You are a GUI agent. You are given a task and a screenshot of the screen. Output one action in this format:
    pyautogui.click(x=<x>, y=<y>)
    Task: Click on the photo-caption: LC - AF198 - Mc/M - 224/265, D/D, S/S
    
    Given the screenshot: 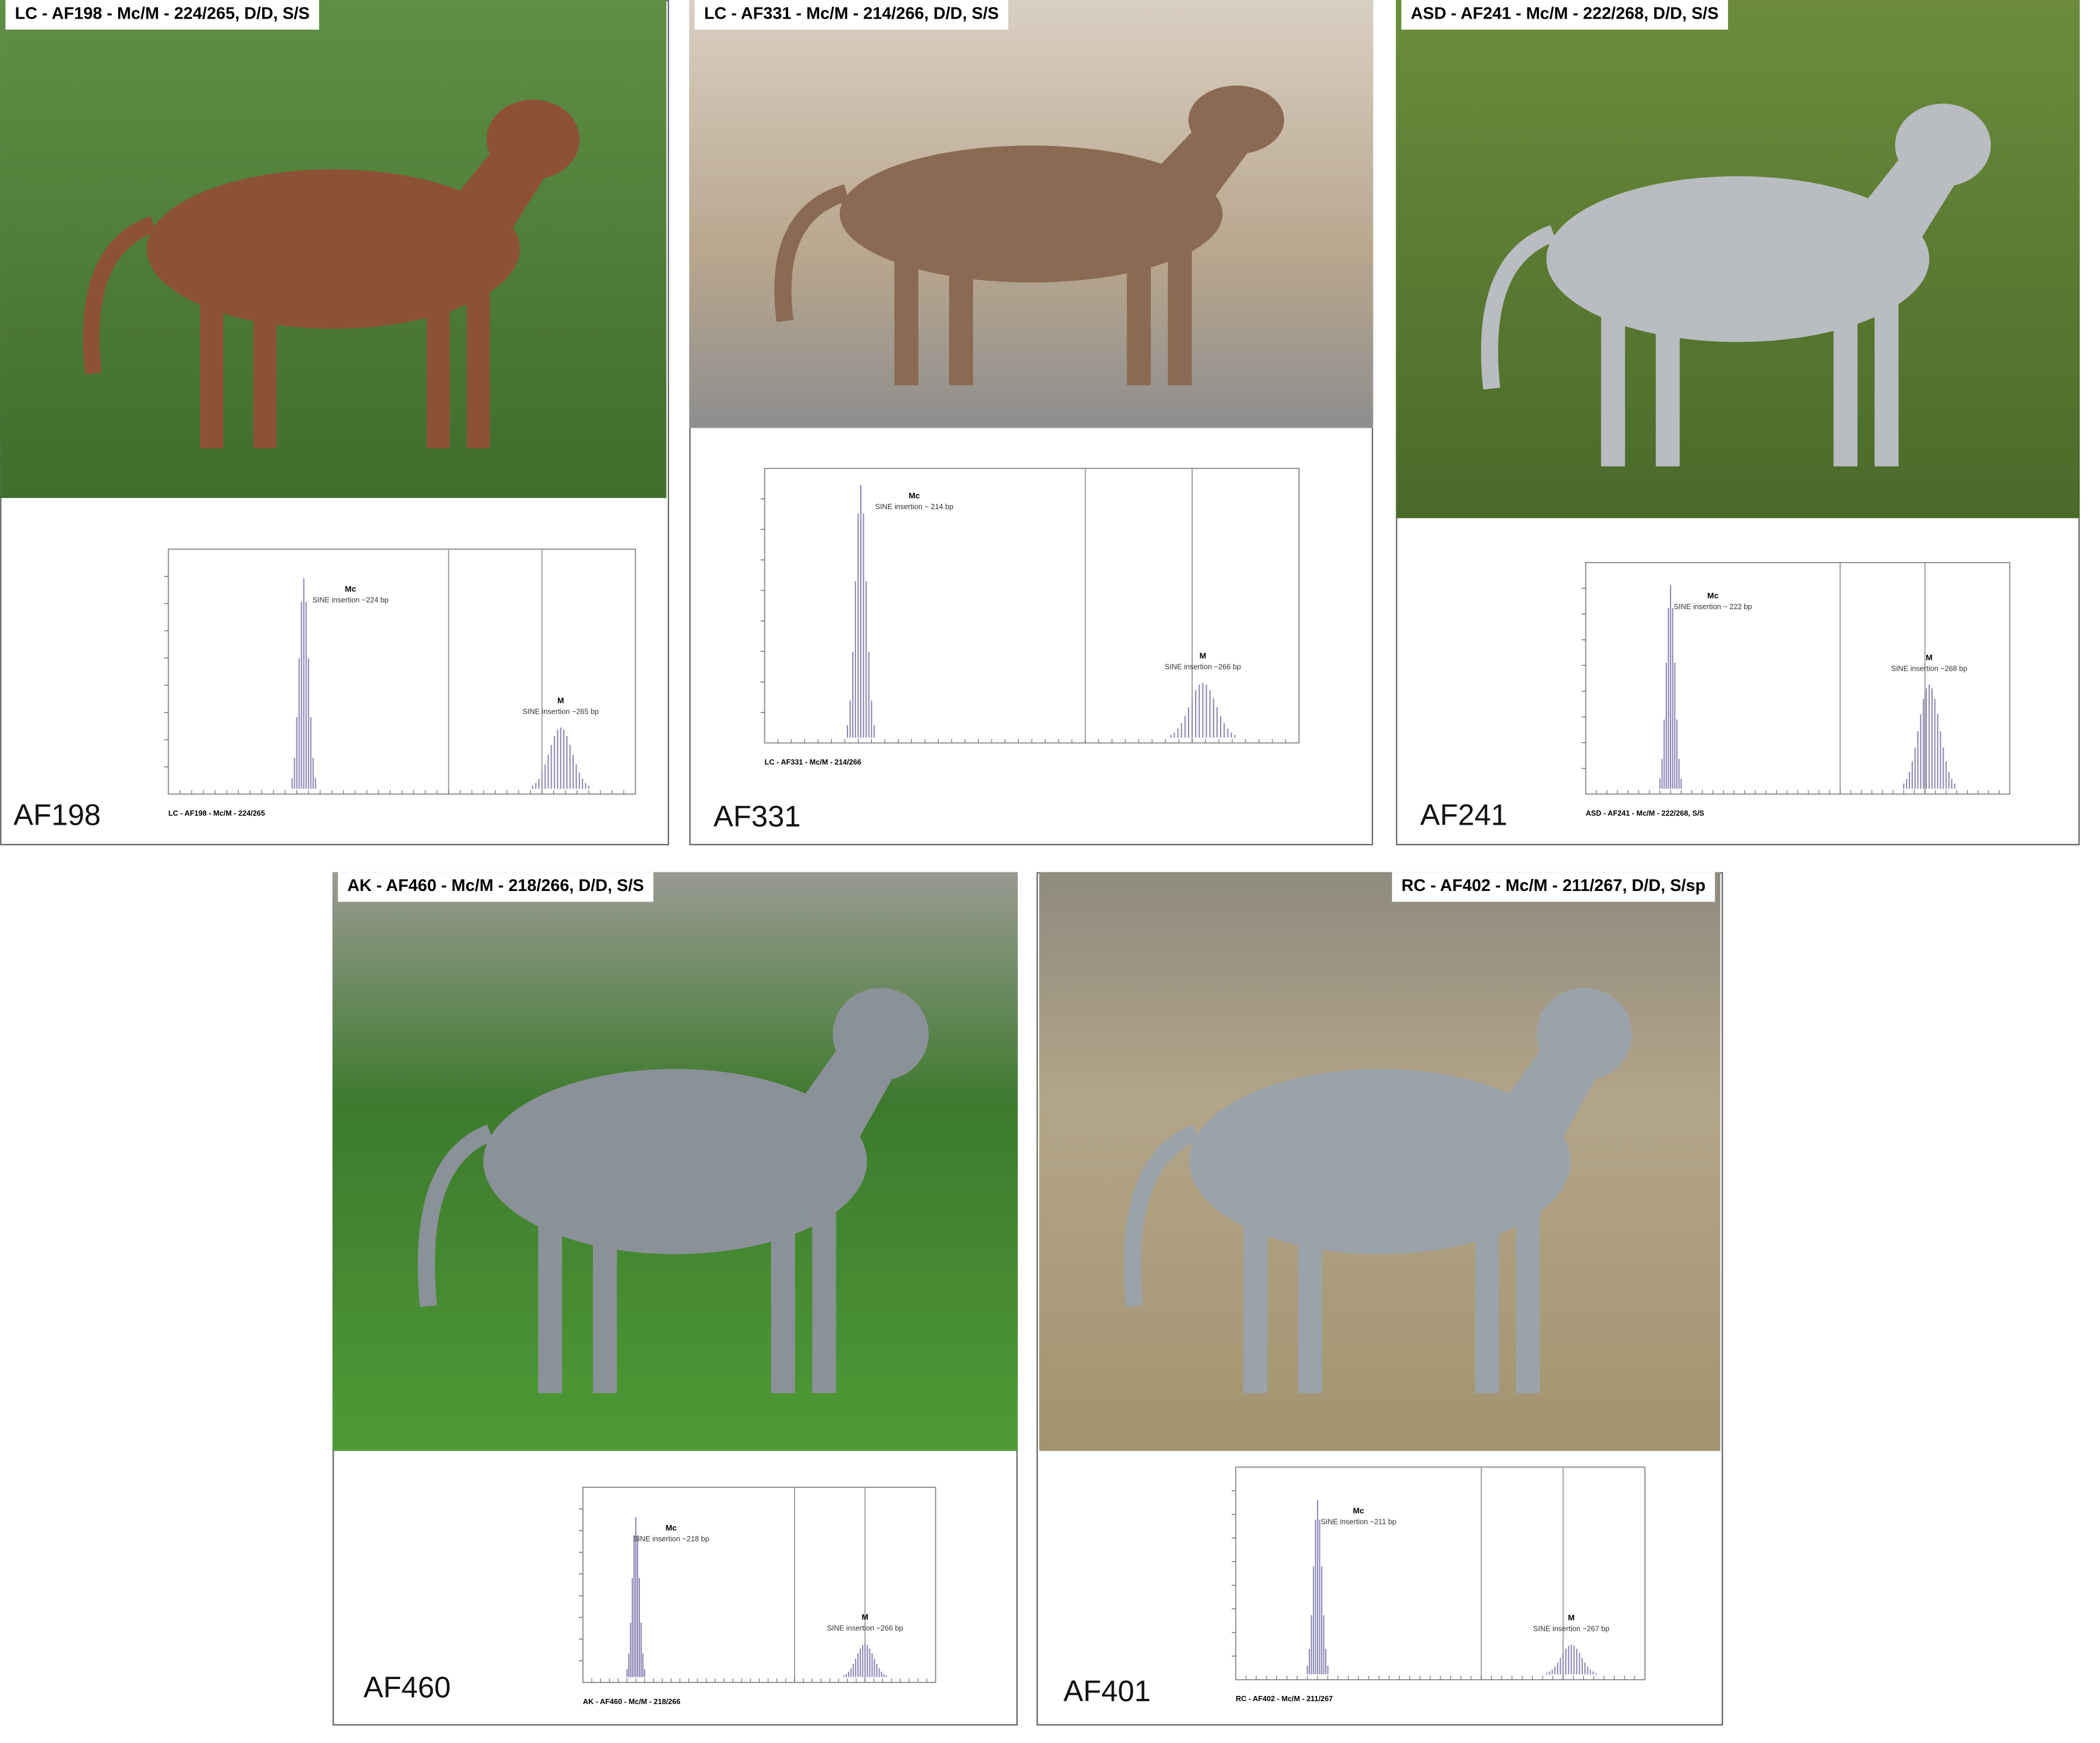 What is the action you would take?
    pyautogui.click(x=162, y=13)
    